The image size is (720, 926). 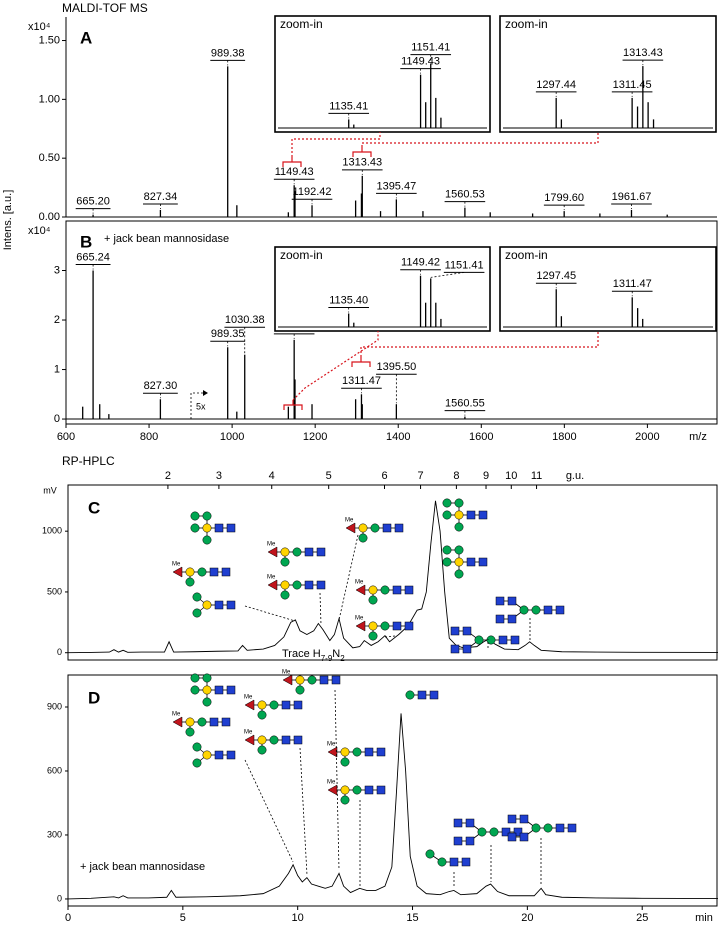 I want to click on peak-label: 665.20, so click(x=93, y=202).